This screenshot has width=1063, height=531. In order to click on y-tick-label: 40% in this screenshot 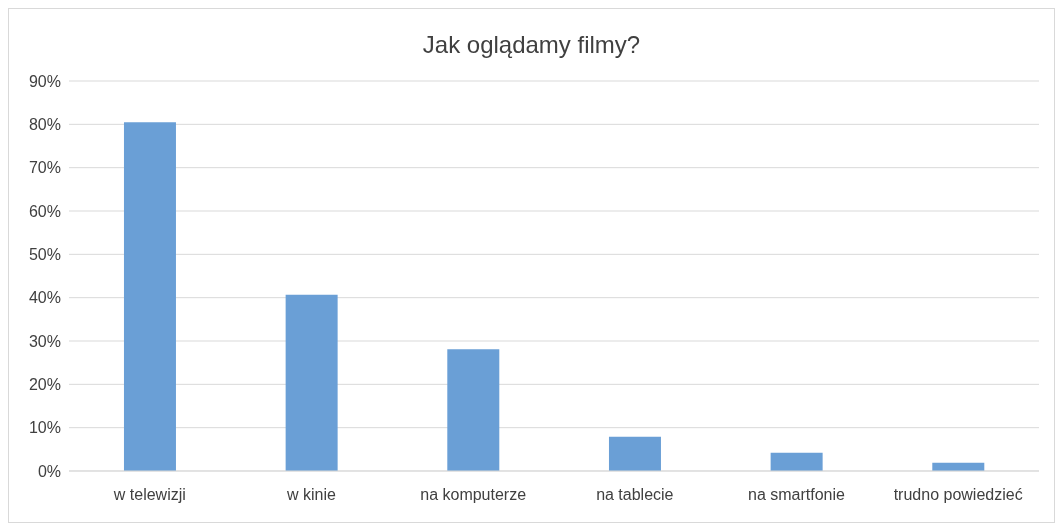, I will do `click(44, 298)`.